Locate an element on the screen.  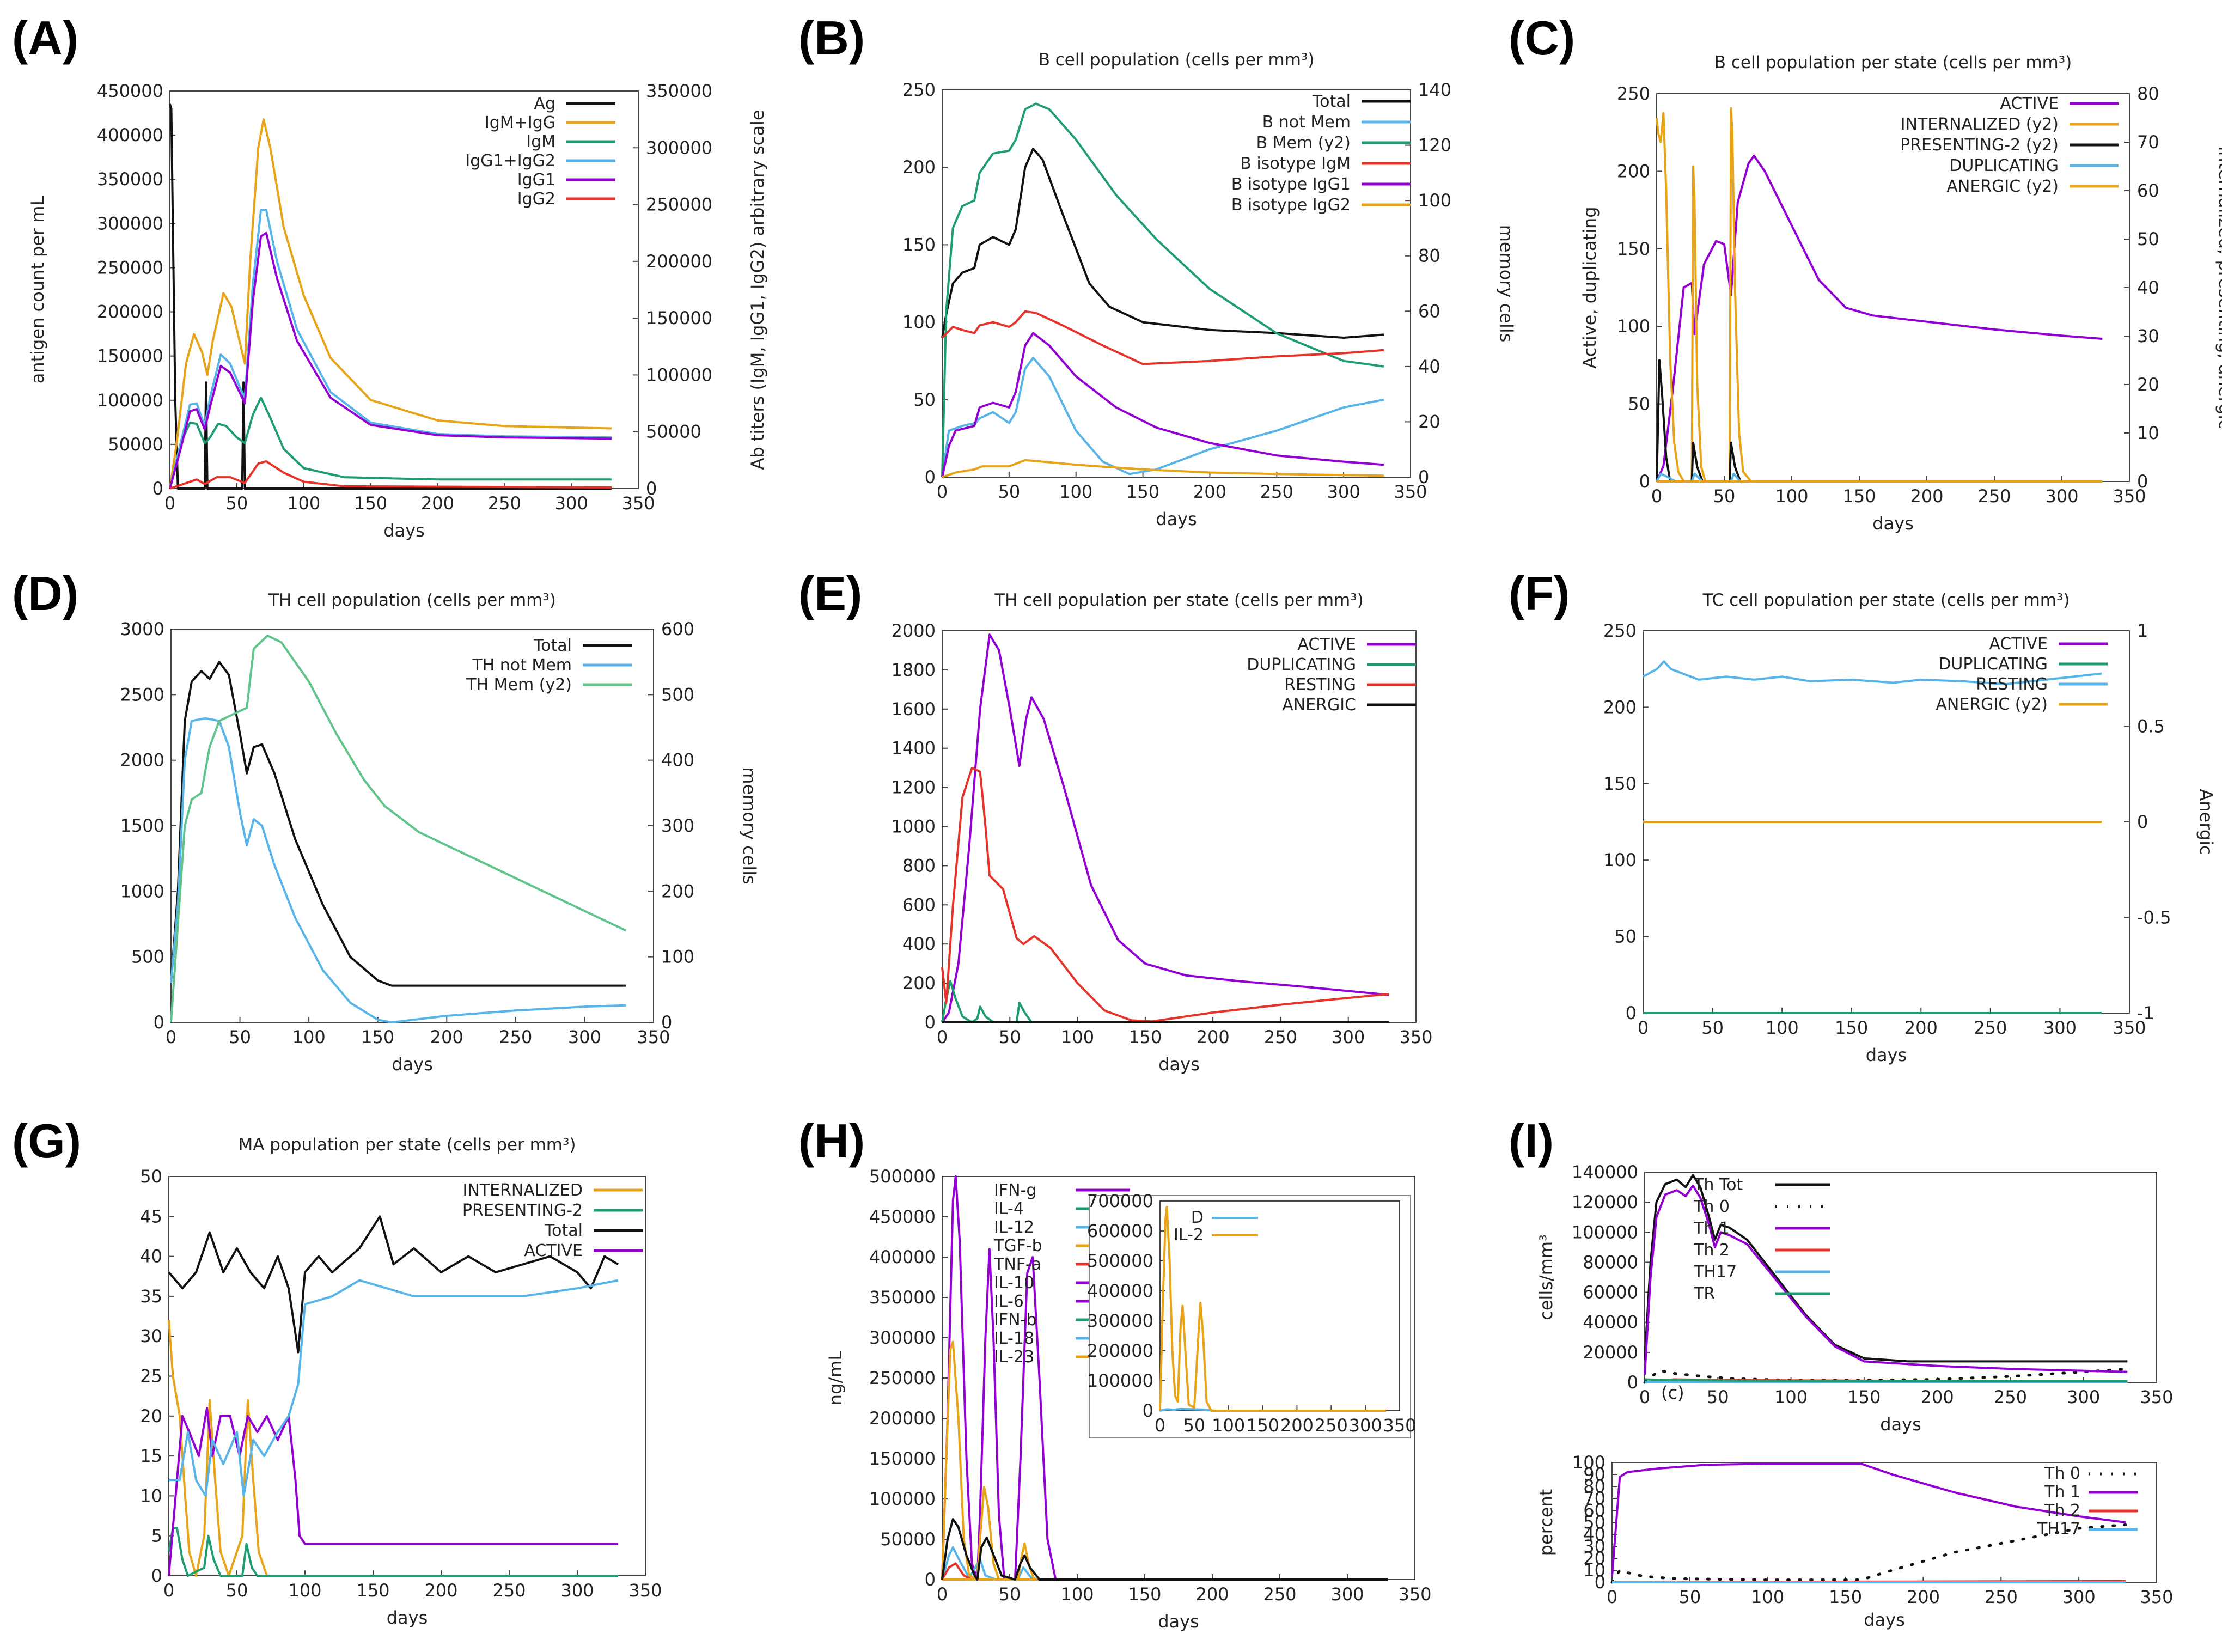
chart-title: TH cell population (cells per mm³) is located at coordinates (412, 600).